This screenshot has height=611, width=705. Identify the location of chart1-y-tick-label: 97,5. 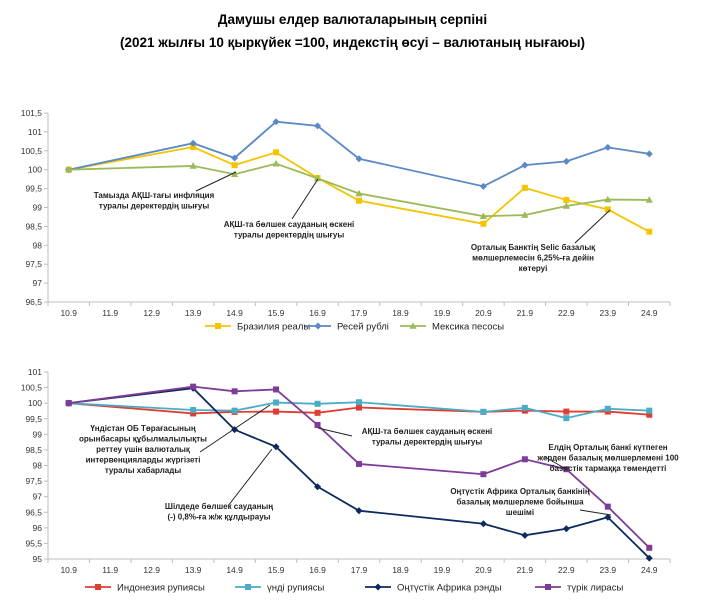
(33, 264).